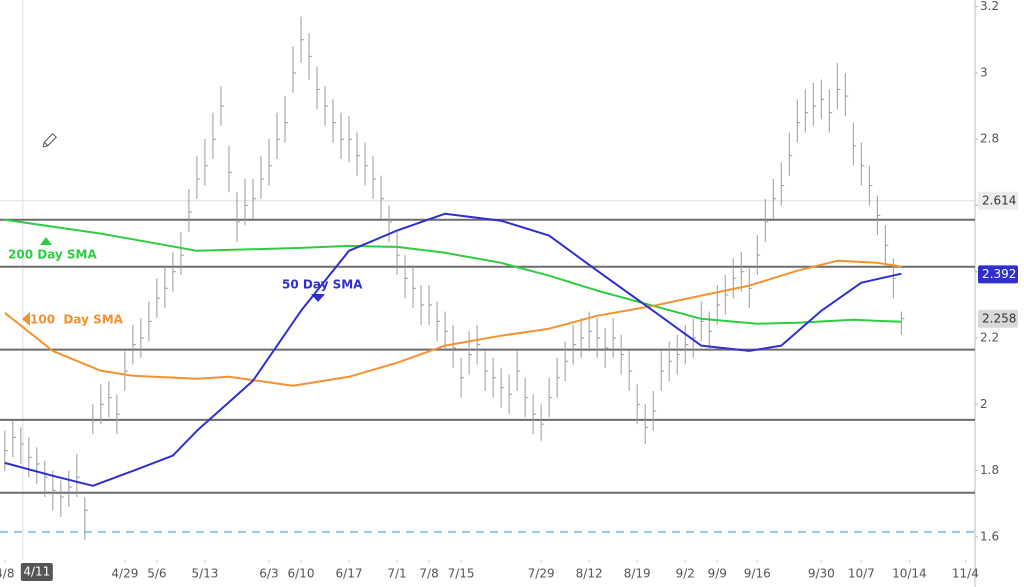  Describe the element at coordinates (984, 404) in the screenshot. I see `y-tick-label: 2` at that location.